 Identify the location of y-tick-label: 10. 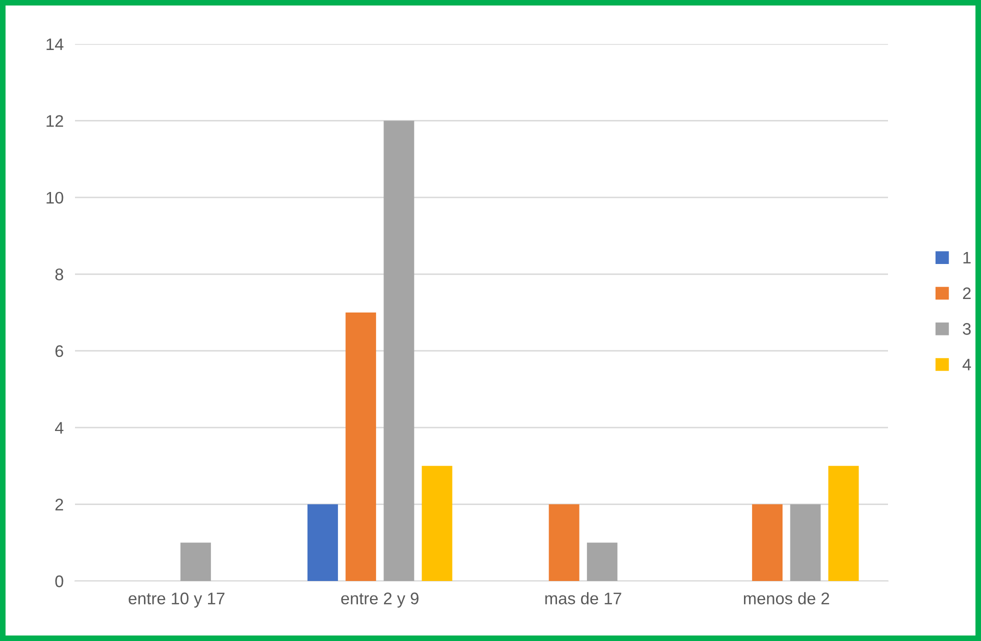
(55, 198).